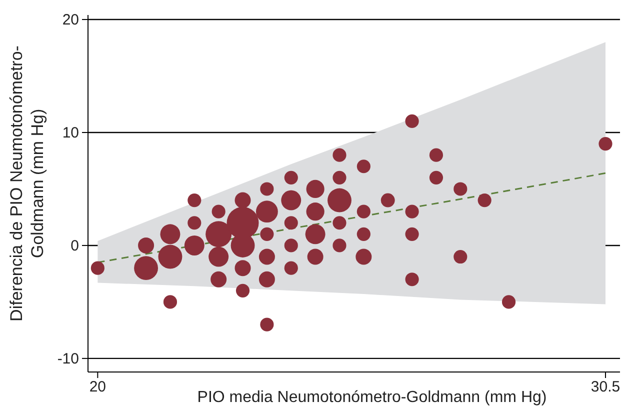 This screenshot has height=408, width=625. Describe the element at coordinates (27, 184) in the screenshot. I see `y-axis-title: Diferencia de PIO Neumotonómetro-Goldmann (mm Hg)` at that location.